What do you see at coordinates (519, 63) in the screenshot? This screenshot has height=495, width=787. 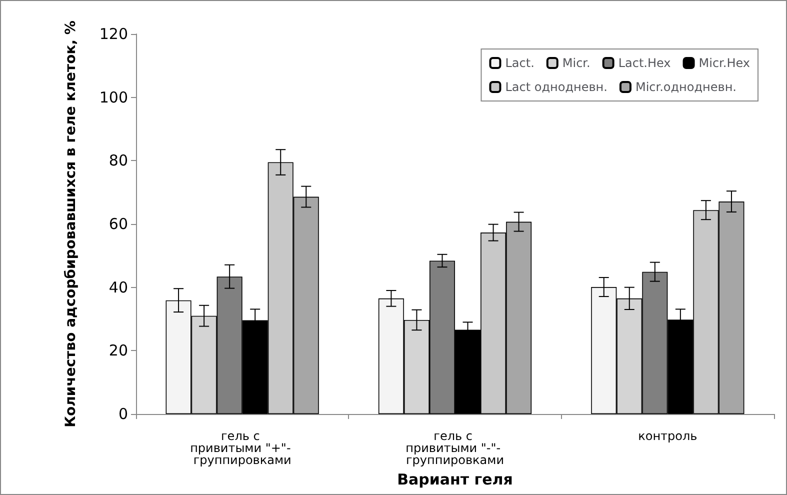 I see `legend-label: Lact.` at bounding box center [519, 63].